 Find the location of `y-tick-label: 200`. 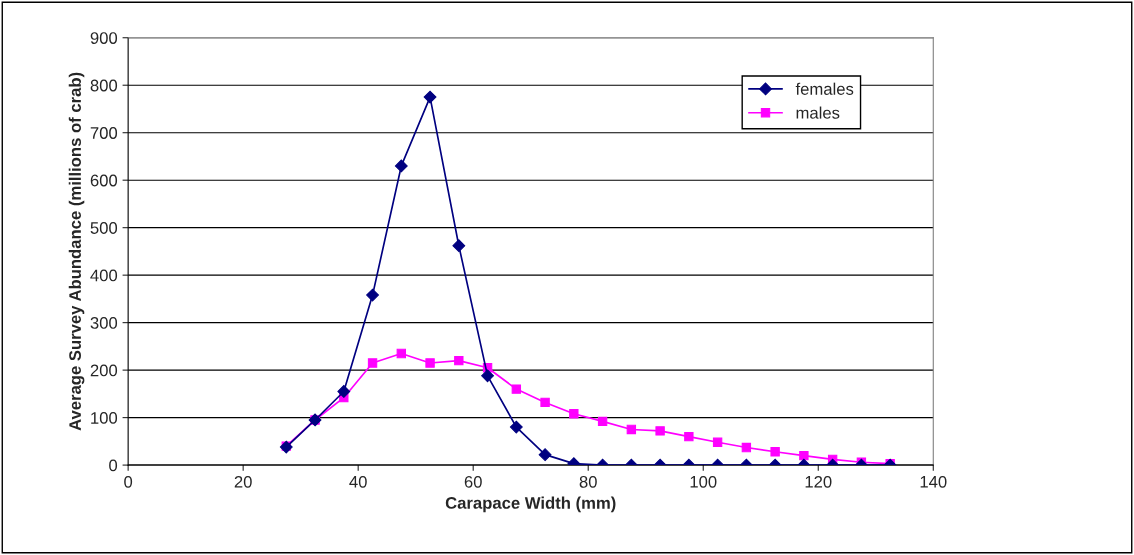

y-tick-label: 200 is located at coordinates (104, 370).